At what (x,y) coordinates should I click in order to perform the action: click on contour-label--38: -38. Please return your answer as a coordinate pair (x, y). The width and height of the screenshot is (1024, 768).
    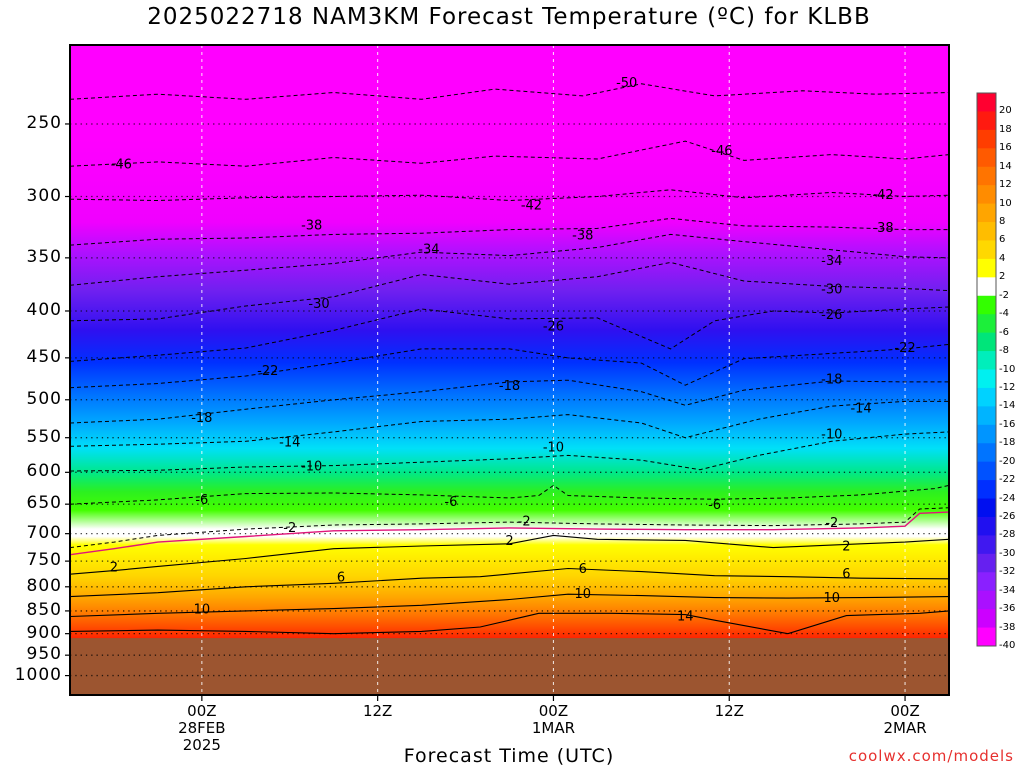
    Looking at the image, I should click on (311, 226).